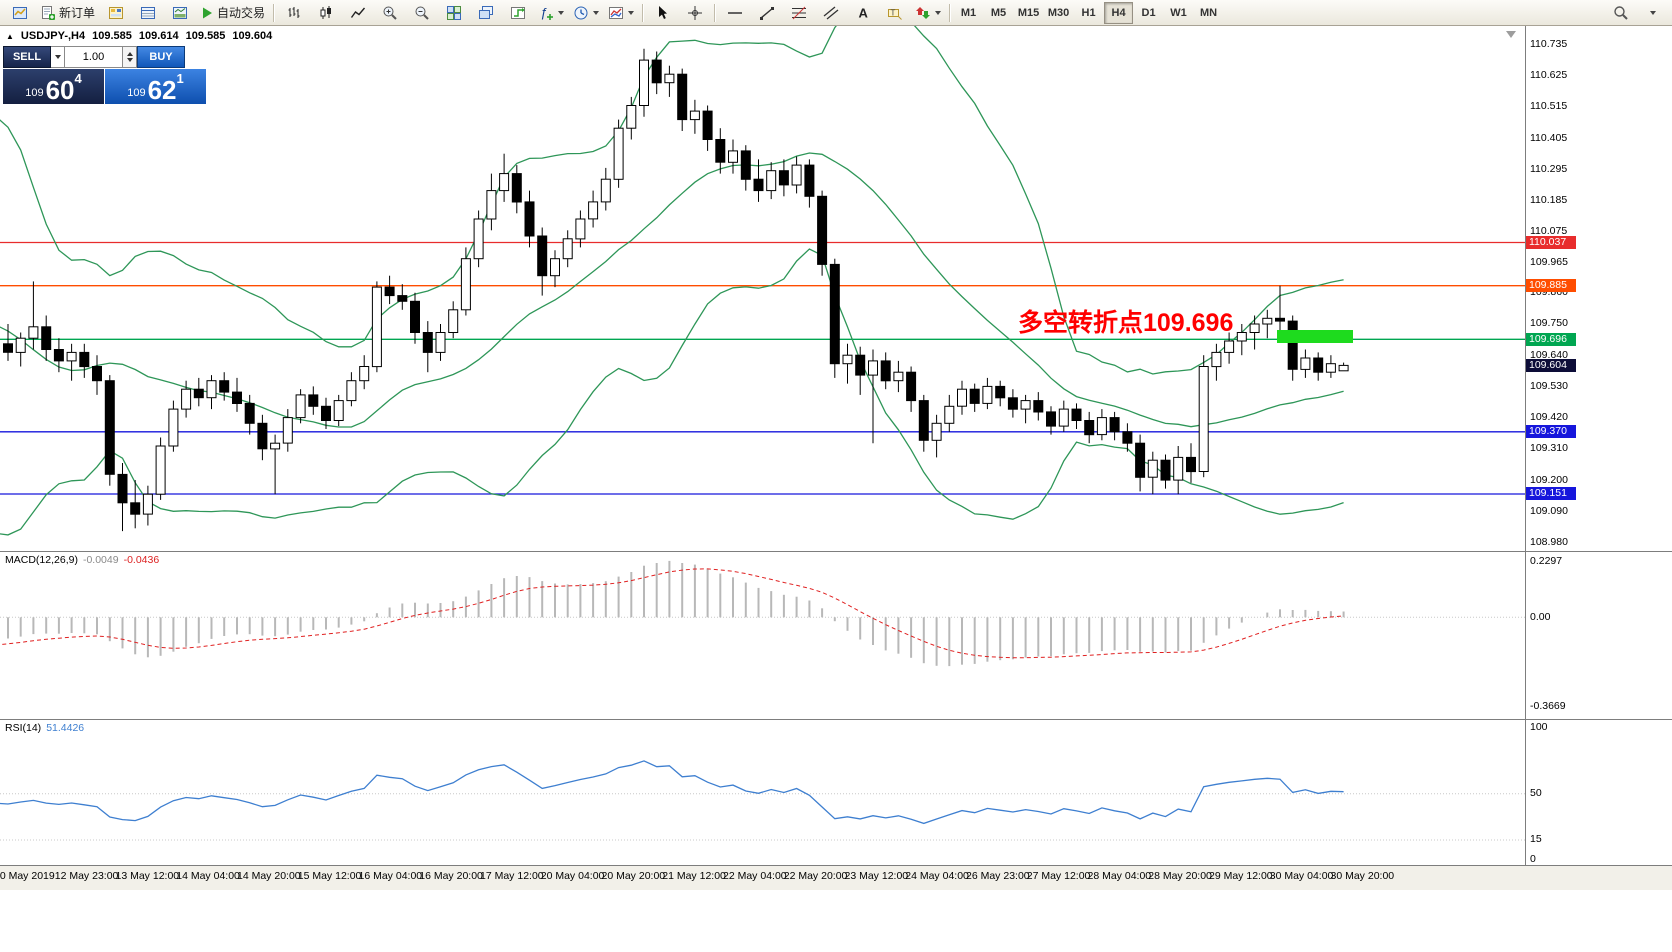  I want to click on macd-main-value: -0.0049, so click(100, 560).